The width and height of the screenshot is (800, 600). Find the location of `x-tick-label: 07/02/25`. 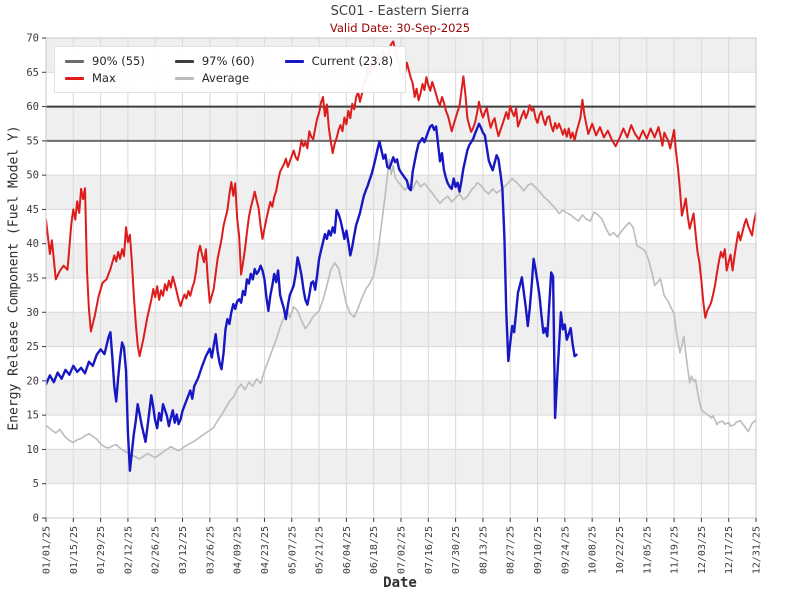

x-tick-label: 07/02/25 is located at coordinates (402, 550).